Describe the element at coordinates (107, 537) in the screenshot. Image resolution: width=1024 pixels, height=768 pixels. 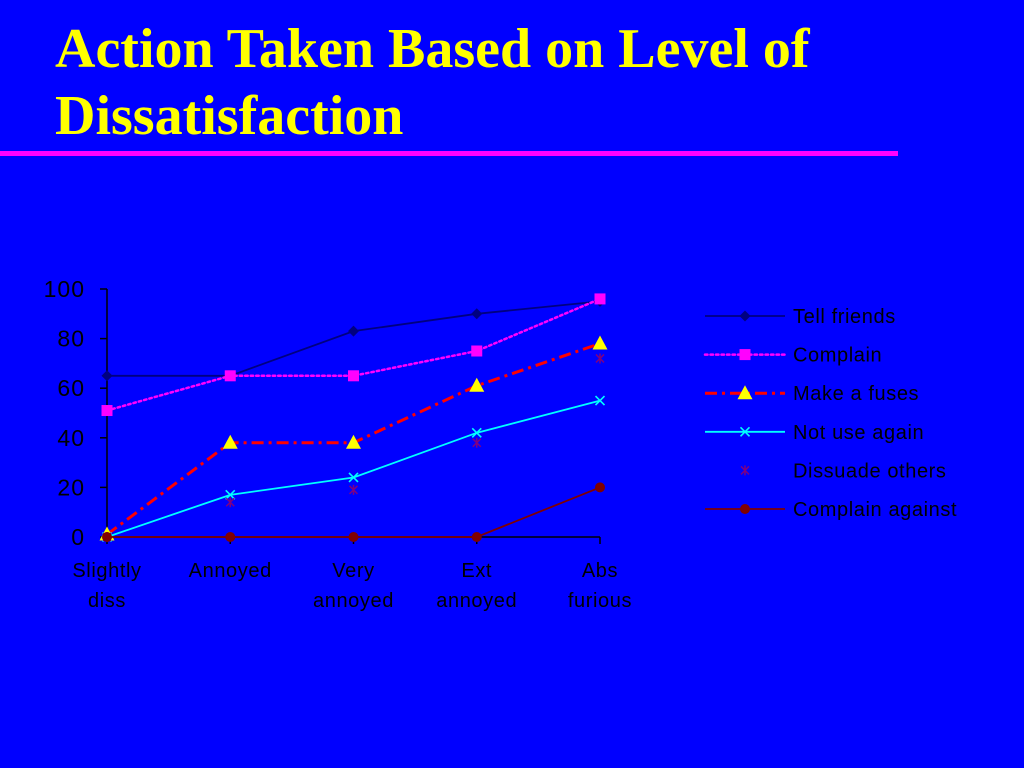
I see `data-point-complain-against-slightly-diss` at that location.